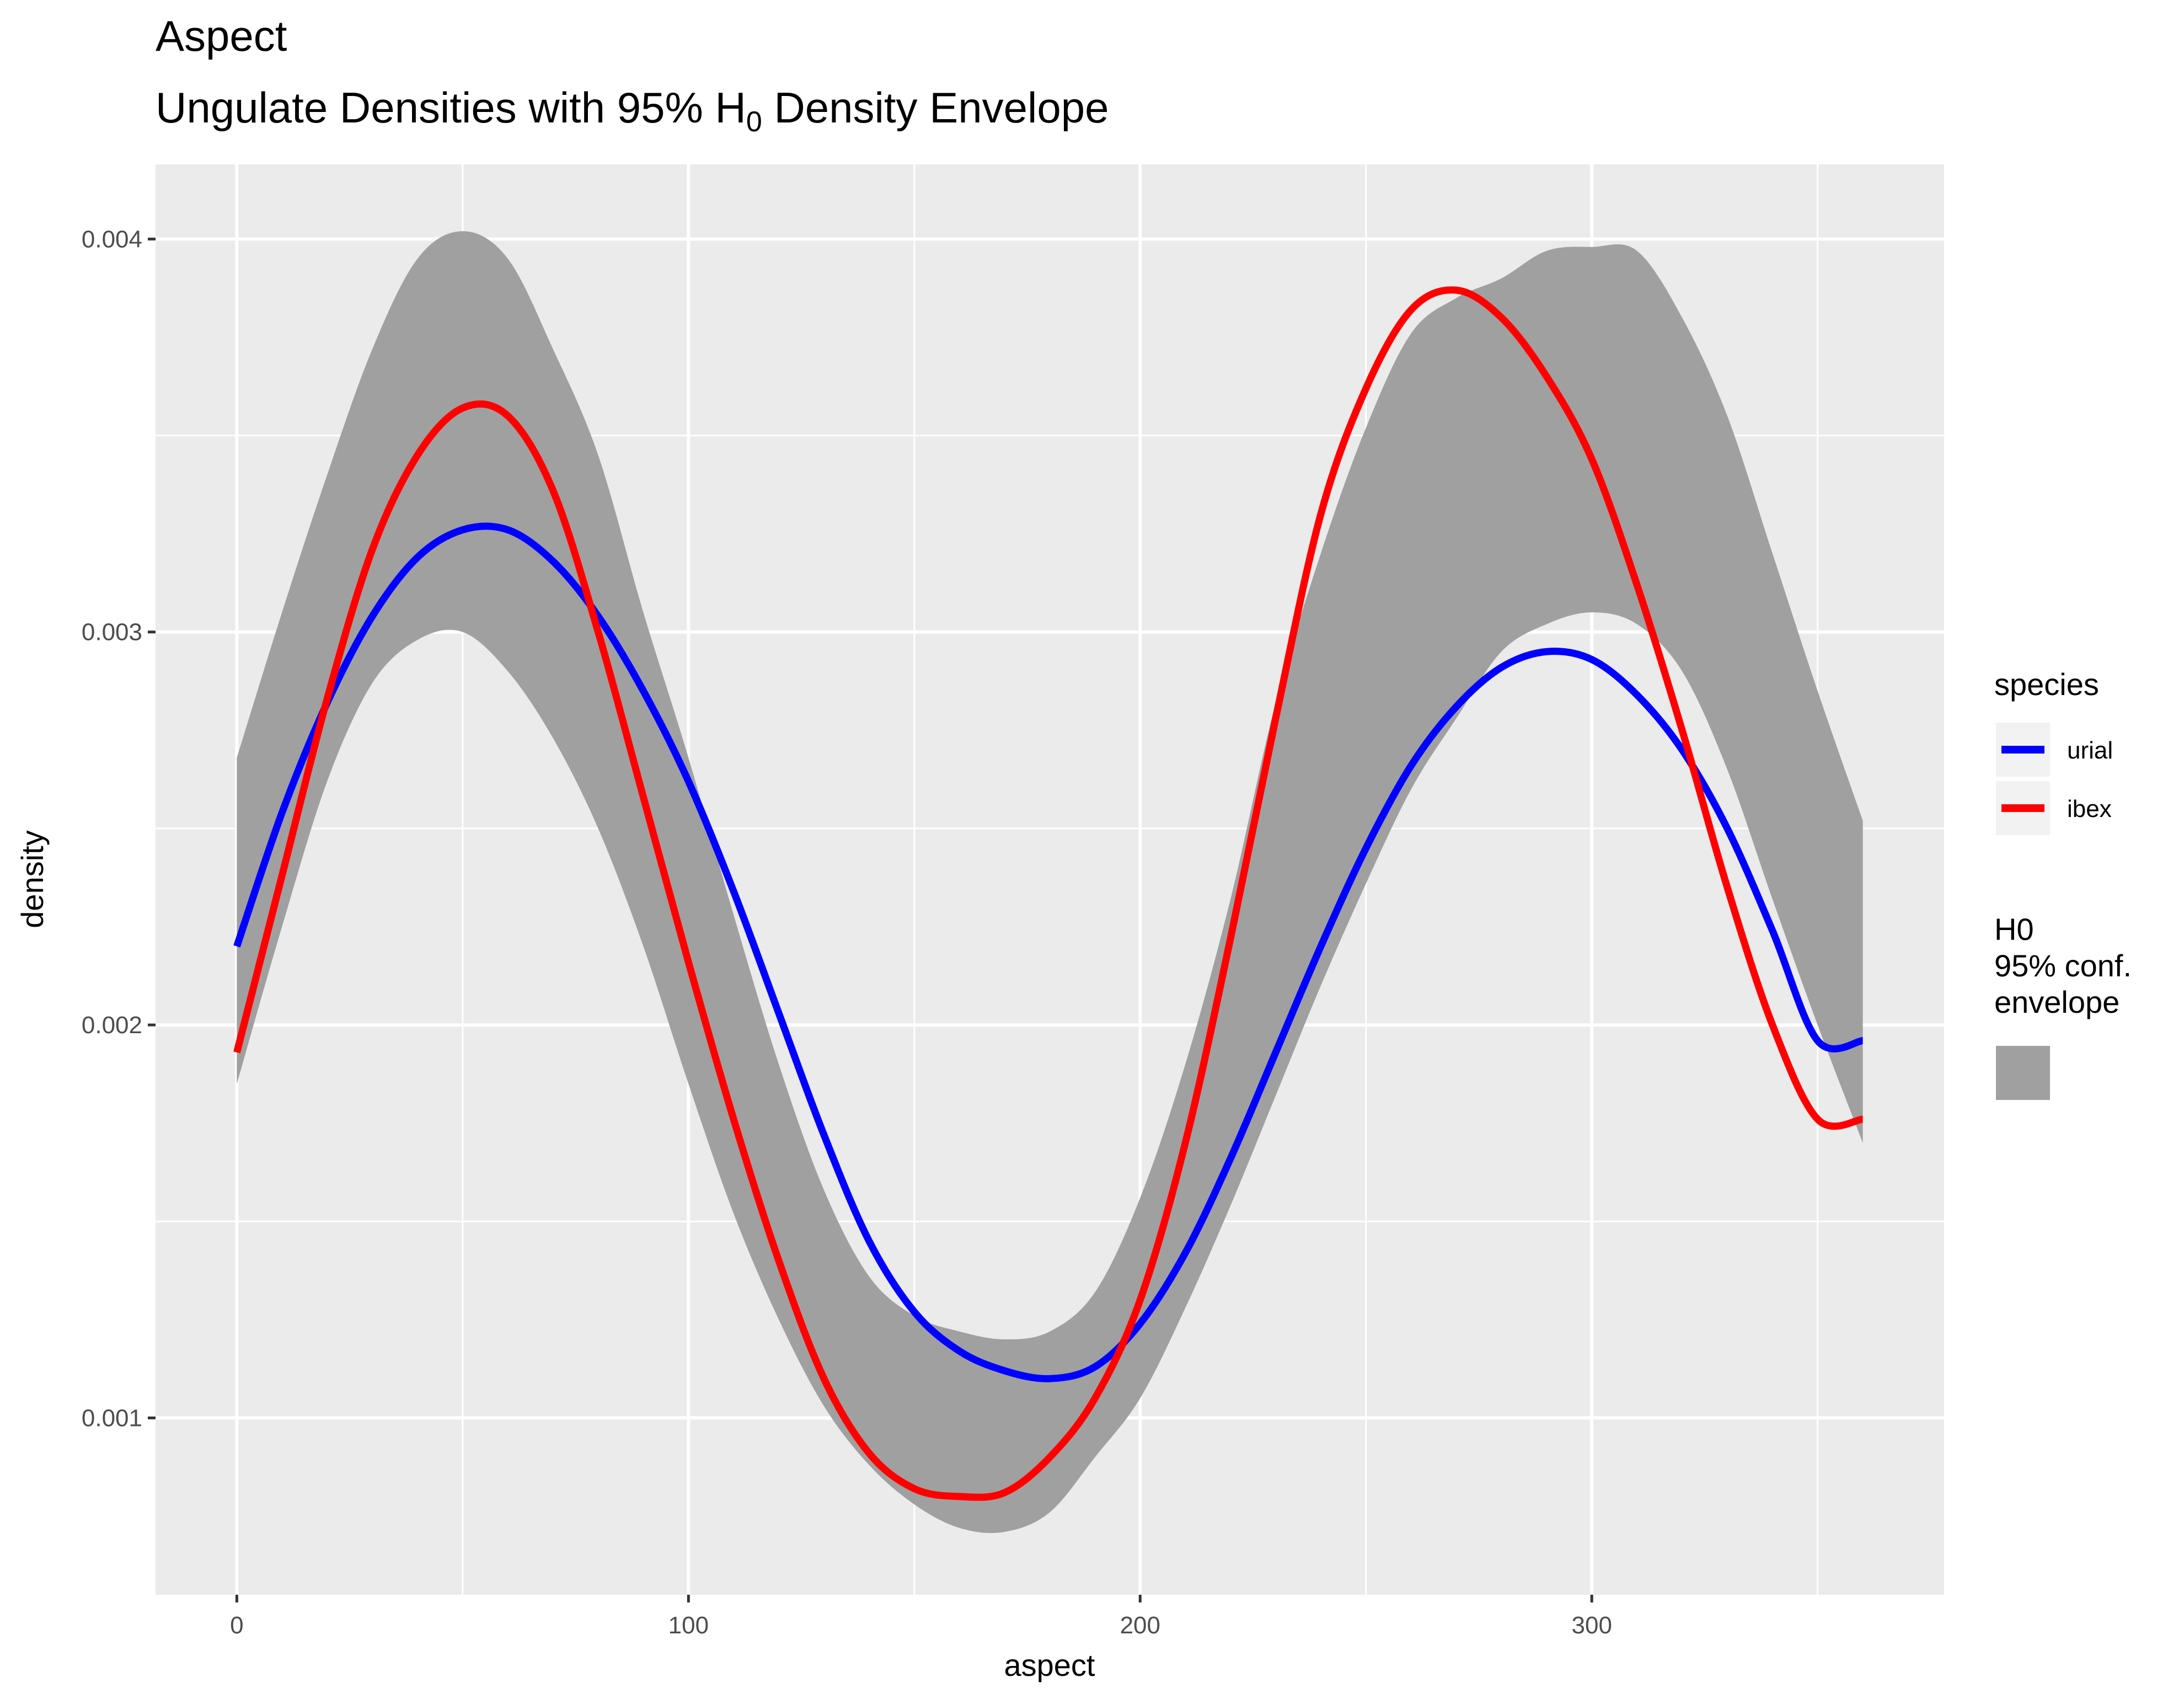 Image resolution: width=2184 pixels, height=1699 pixels. Describe the element at coordinates (2090, 750) in the screenshot. I see `legend-label-urial: urial` at that location.